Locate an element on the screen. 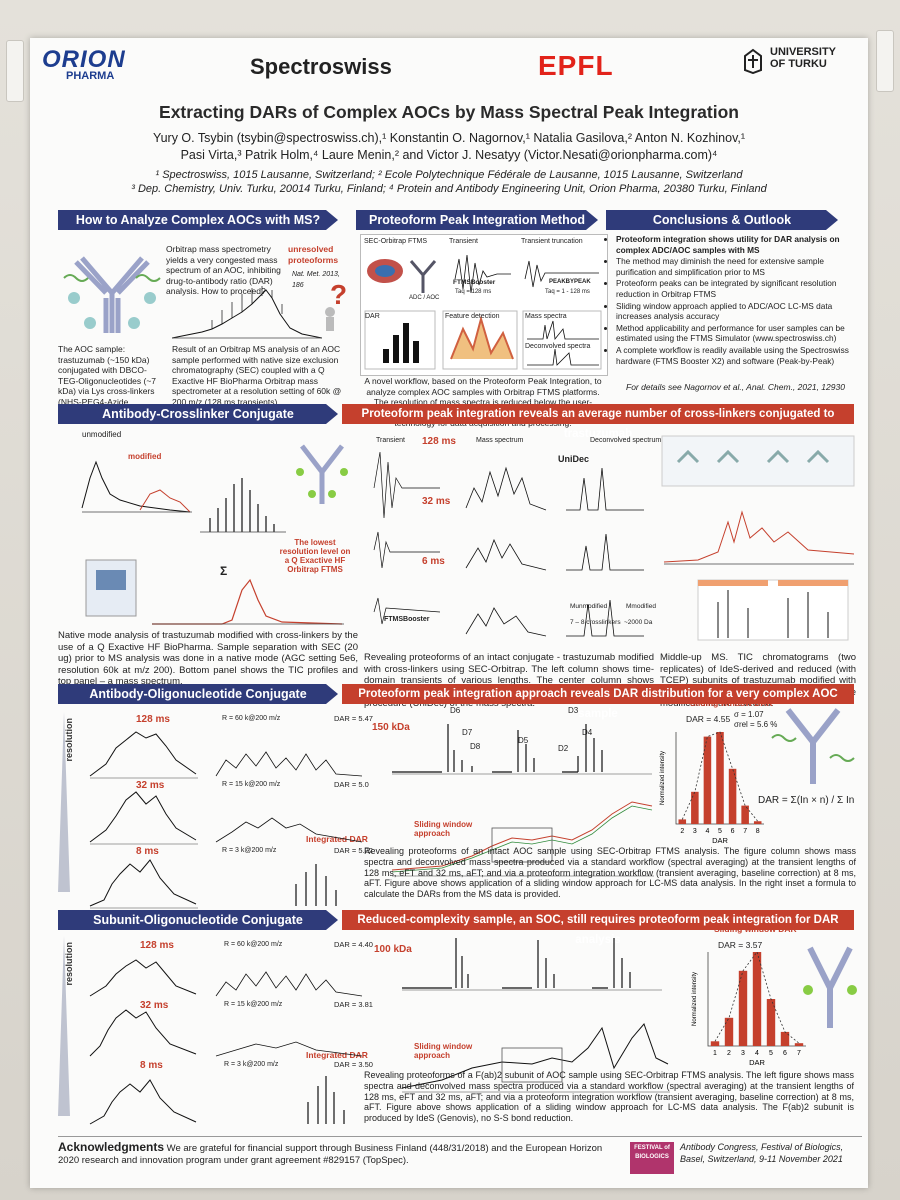 The image size is (900, 1200). middle-up-tic-figure is located at coordinates (758, 538).